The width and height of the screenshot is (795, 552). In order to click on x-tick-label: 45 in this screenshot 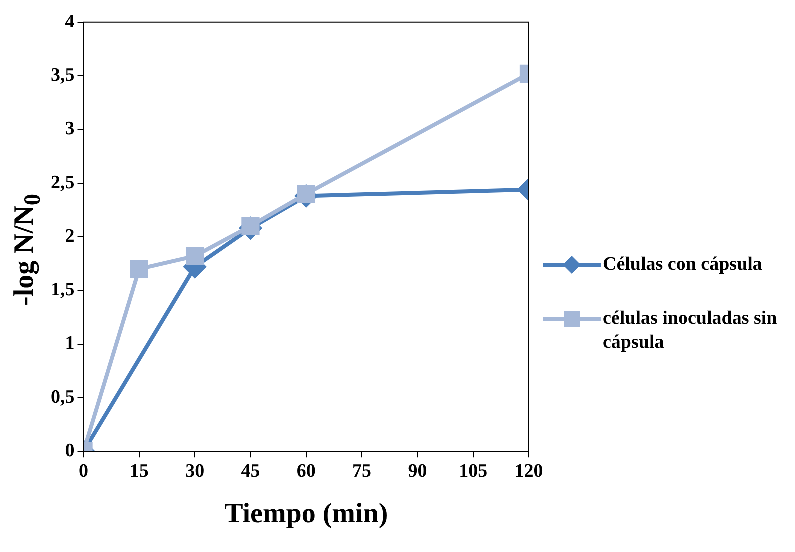, I will do `click(250, 471)`.